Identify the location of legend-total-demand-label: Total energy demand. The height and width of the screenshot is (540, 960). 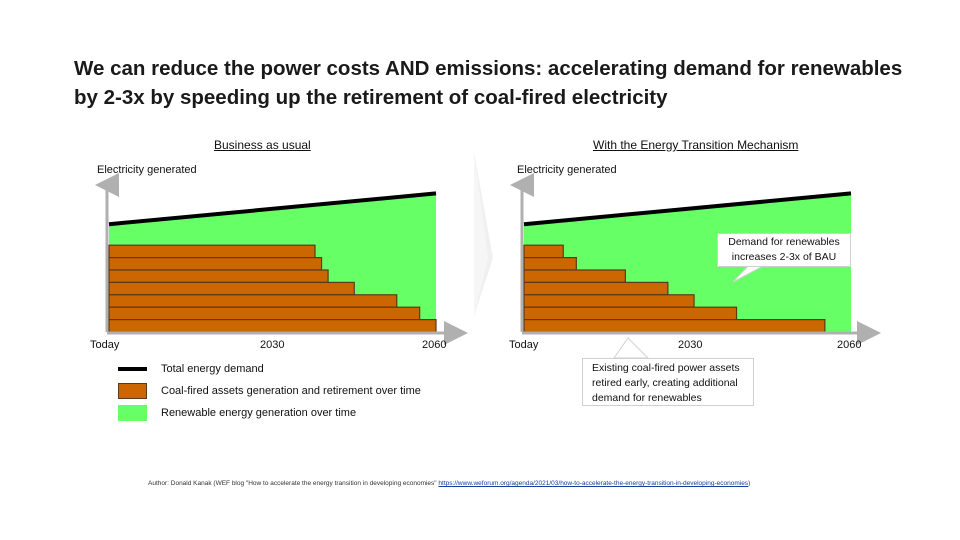
(212, 369).